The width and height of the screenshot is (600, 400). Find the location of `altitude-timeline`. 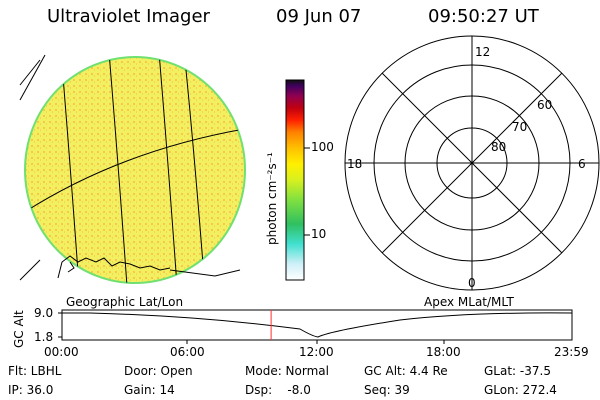

altitude-timeline is located at coordinates (315, 326).